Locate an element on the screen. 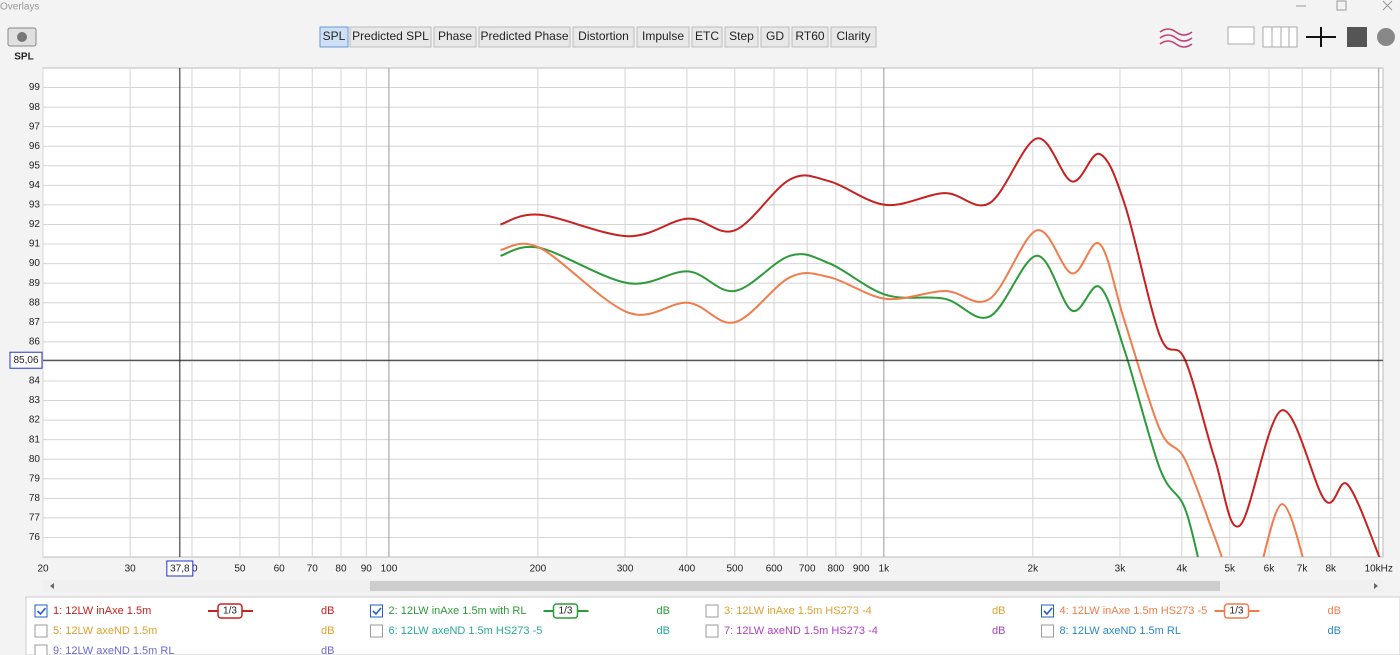 The image size is (1400, 655). x-scrollbar is located at coordinates (713, 586).